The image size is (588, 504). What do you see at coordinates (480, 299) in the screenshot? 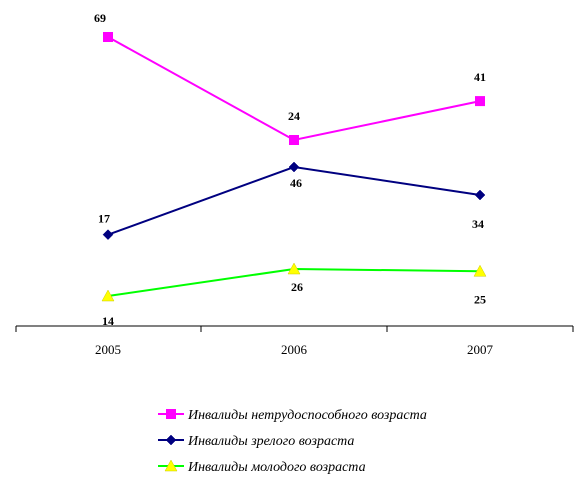
I see `data-label: 25` at bounding box center [480, 299].